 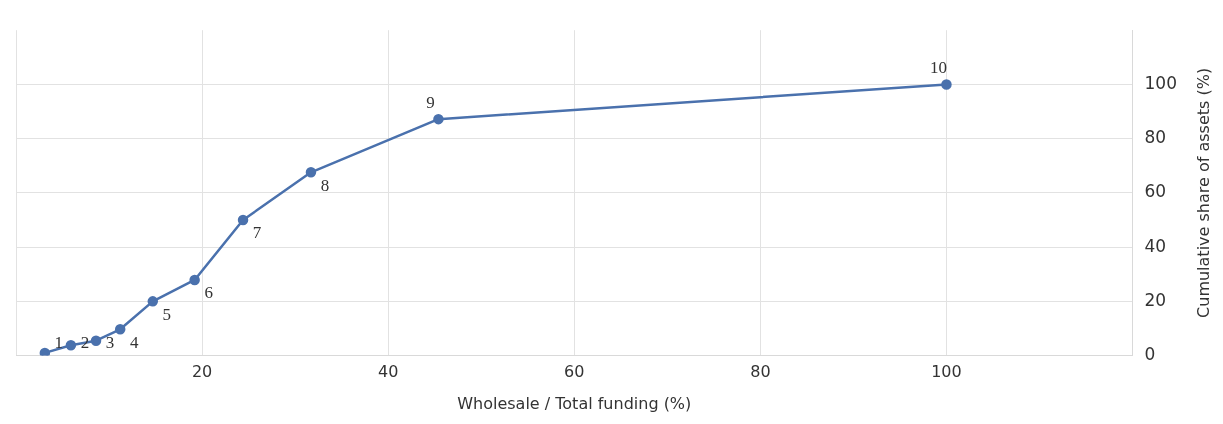 What do you see at coordinates (760, 372) in the screenshot?
I see `x-tick-label: 80` at bounding box center [760, 372].